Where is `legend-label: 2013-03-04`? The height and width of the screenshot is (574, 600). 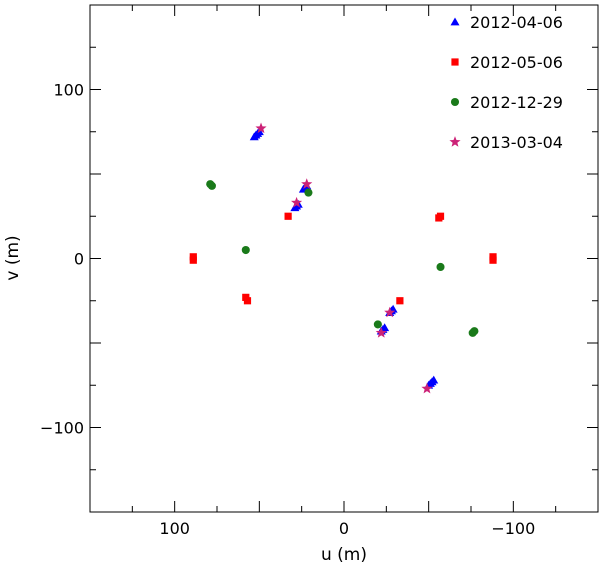
legend-label: 2013-03-04 is located at coordinates (516, 142).